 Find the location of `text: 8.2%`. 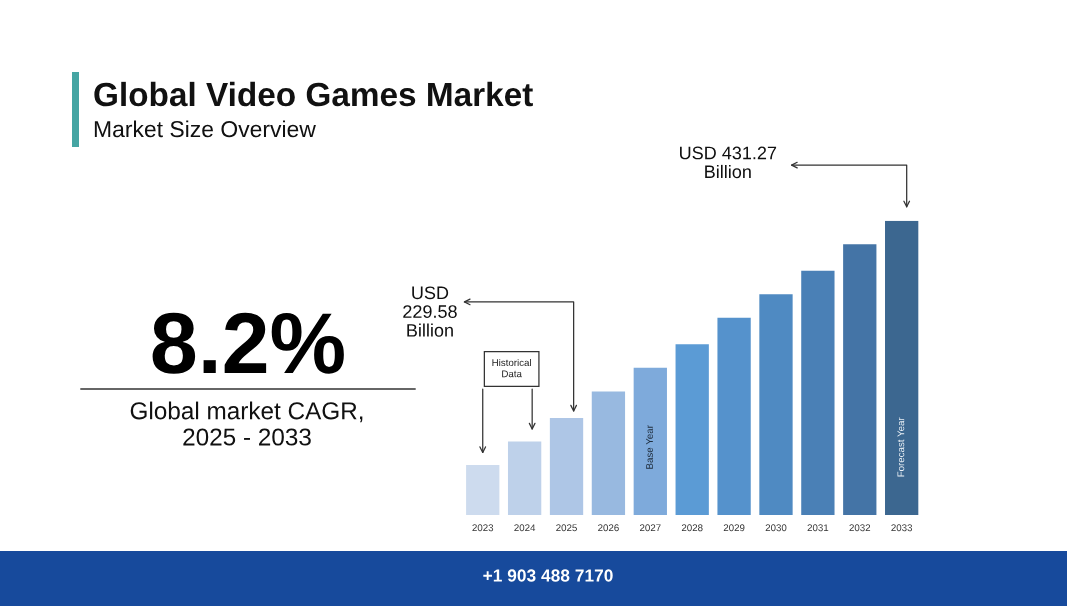

text: 8.2% is located at coordinates (248, 343).